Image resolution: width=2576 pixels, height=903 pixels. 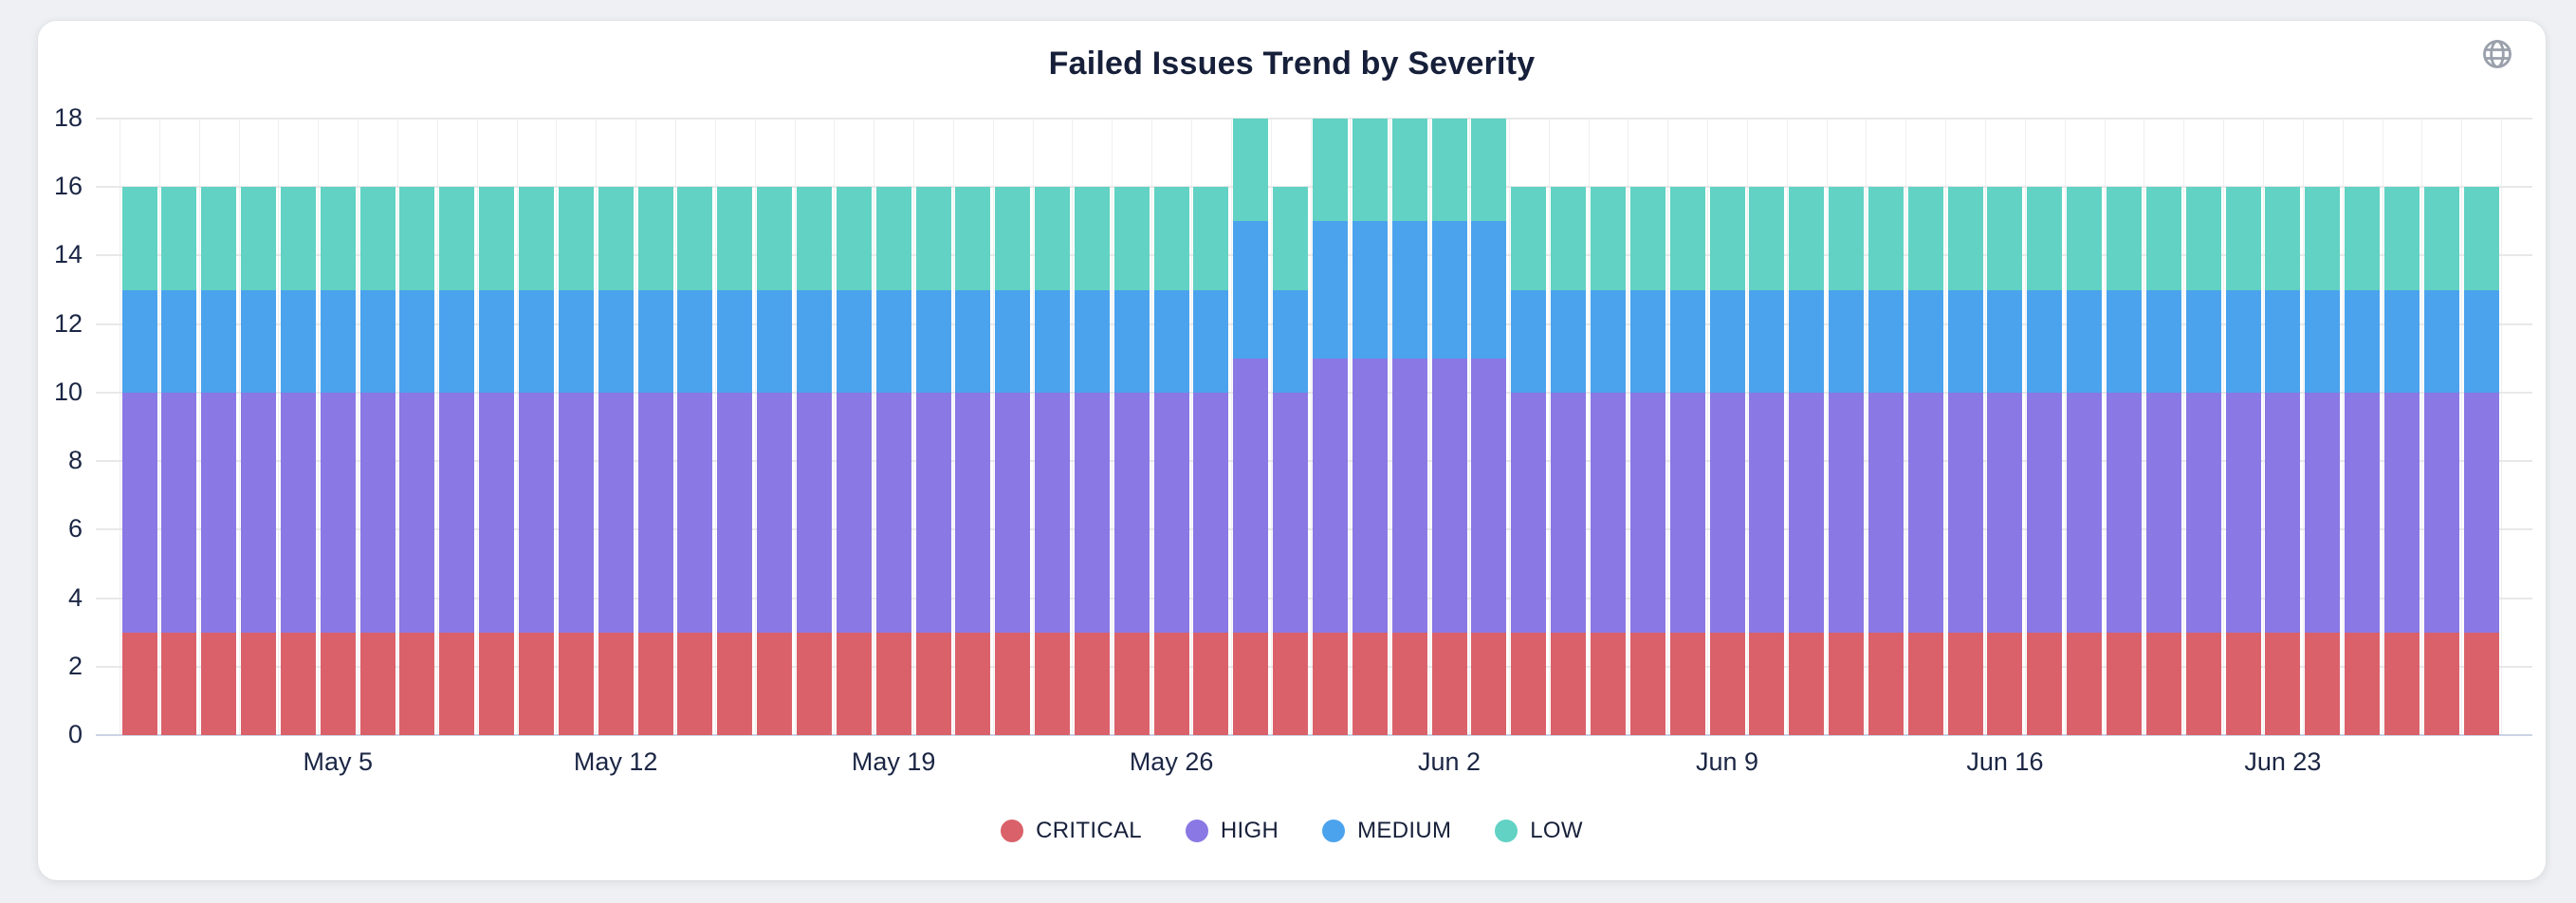 What do you see at coordinates (1386, 831) in the screenshot?
I see `legend-item-medium: MEDIUM` at bounding box center [1386, 831].